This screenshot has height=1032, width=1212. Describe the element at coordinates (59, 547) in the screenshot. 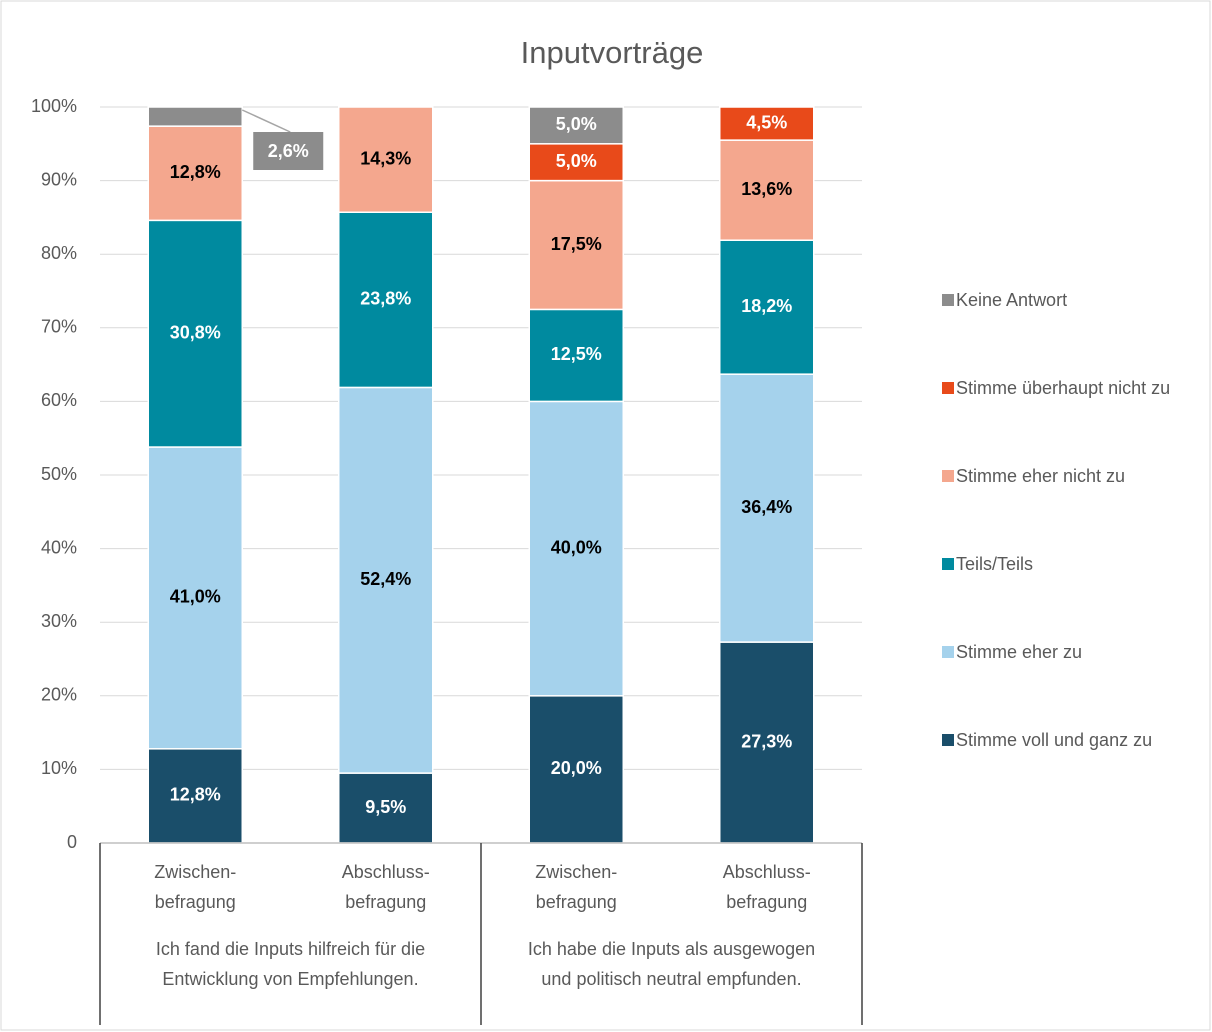

I see `y-tick-label: 40%` at that location.